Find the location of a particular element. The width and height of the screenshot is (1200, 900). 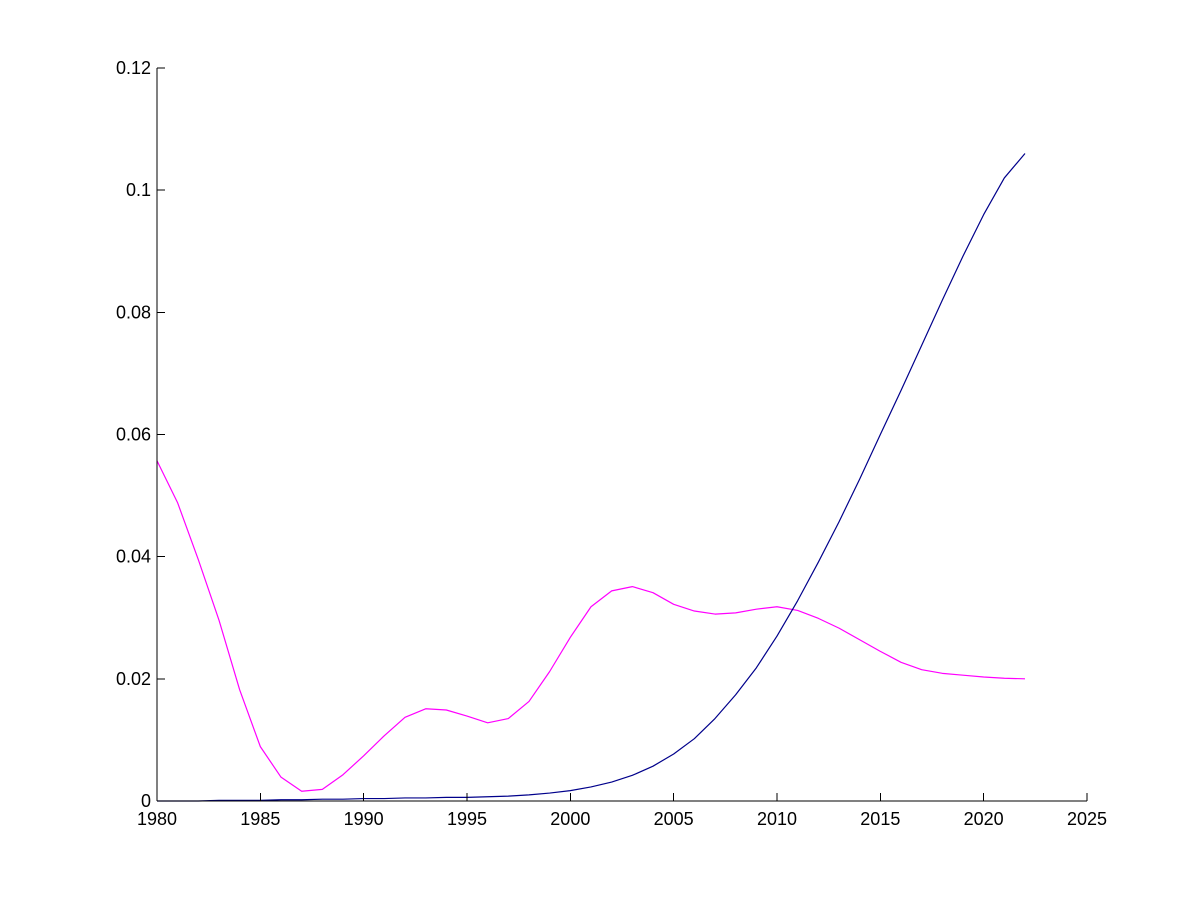

y-tick-label: 0 is located at coordinates (146, 801).